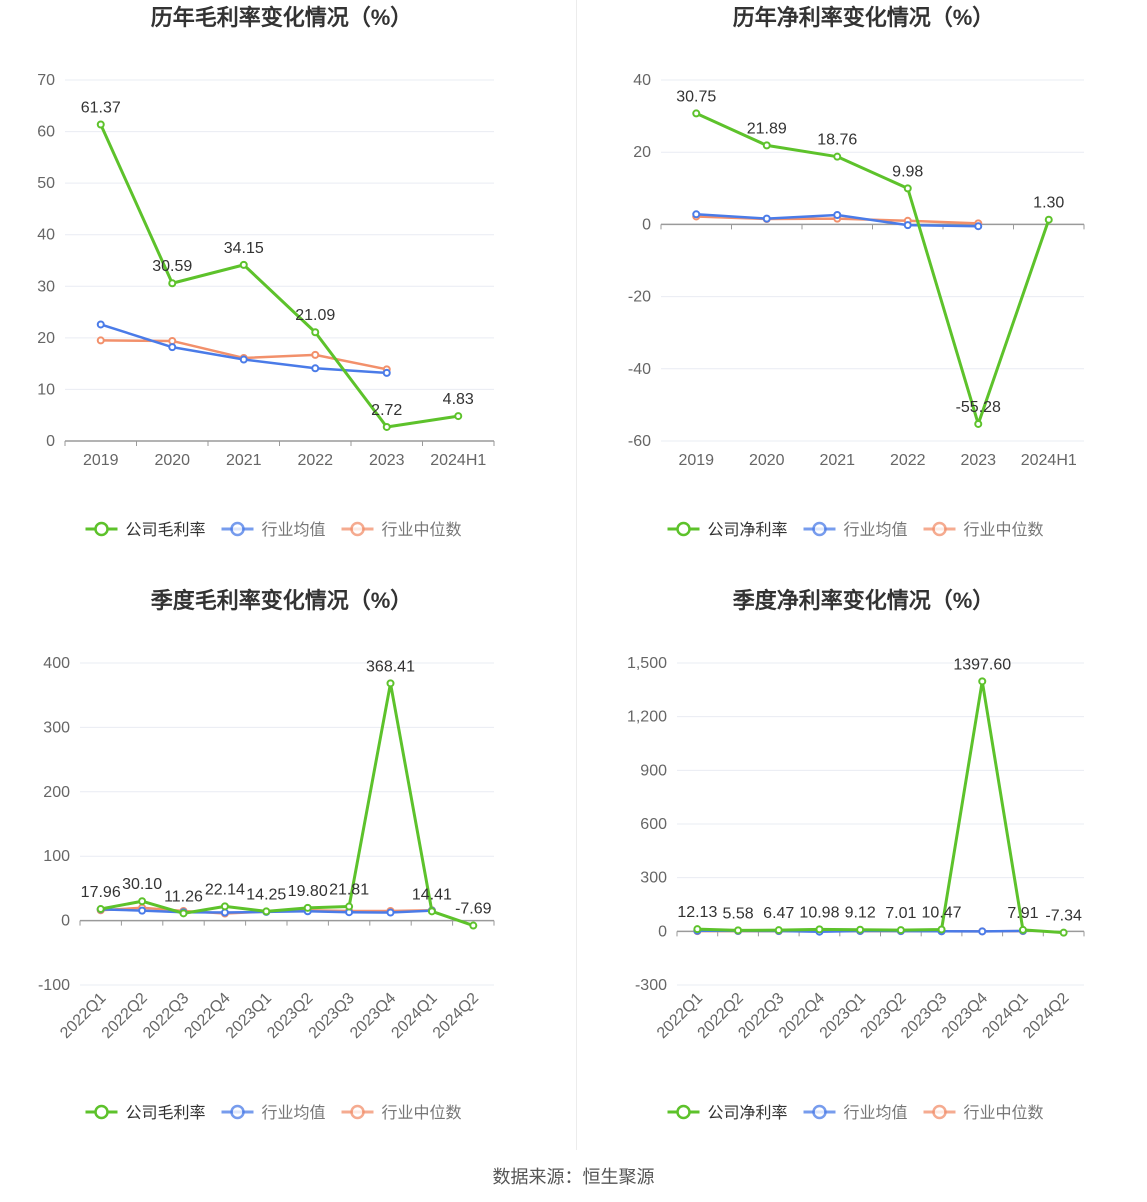  I want to click on data-label: 1397.60, so click(982, 664).